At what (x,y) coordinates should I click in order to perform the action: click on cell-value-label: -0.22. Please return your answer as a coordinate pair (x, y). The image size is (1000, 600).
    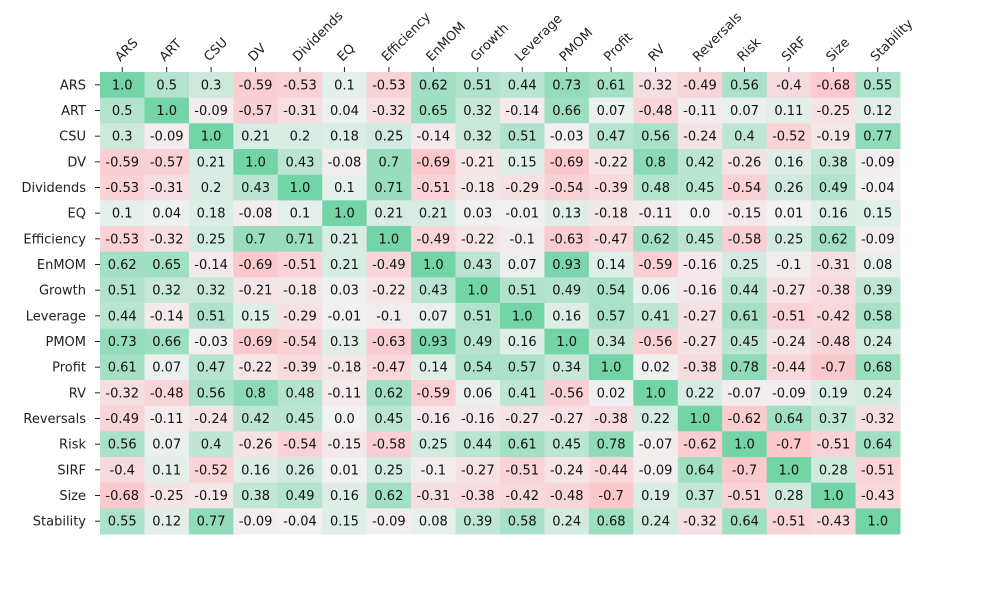
    Looking at the image, I should click on (478, 239).